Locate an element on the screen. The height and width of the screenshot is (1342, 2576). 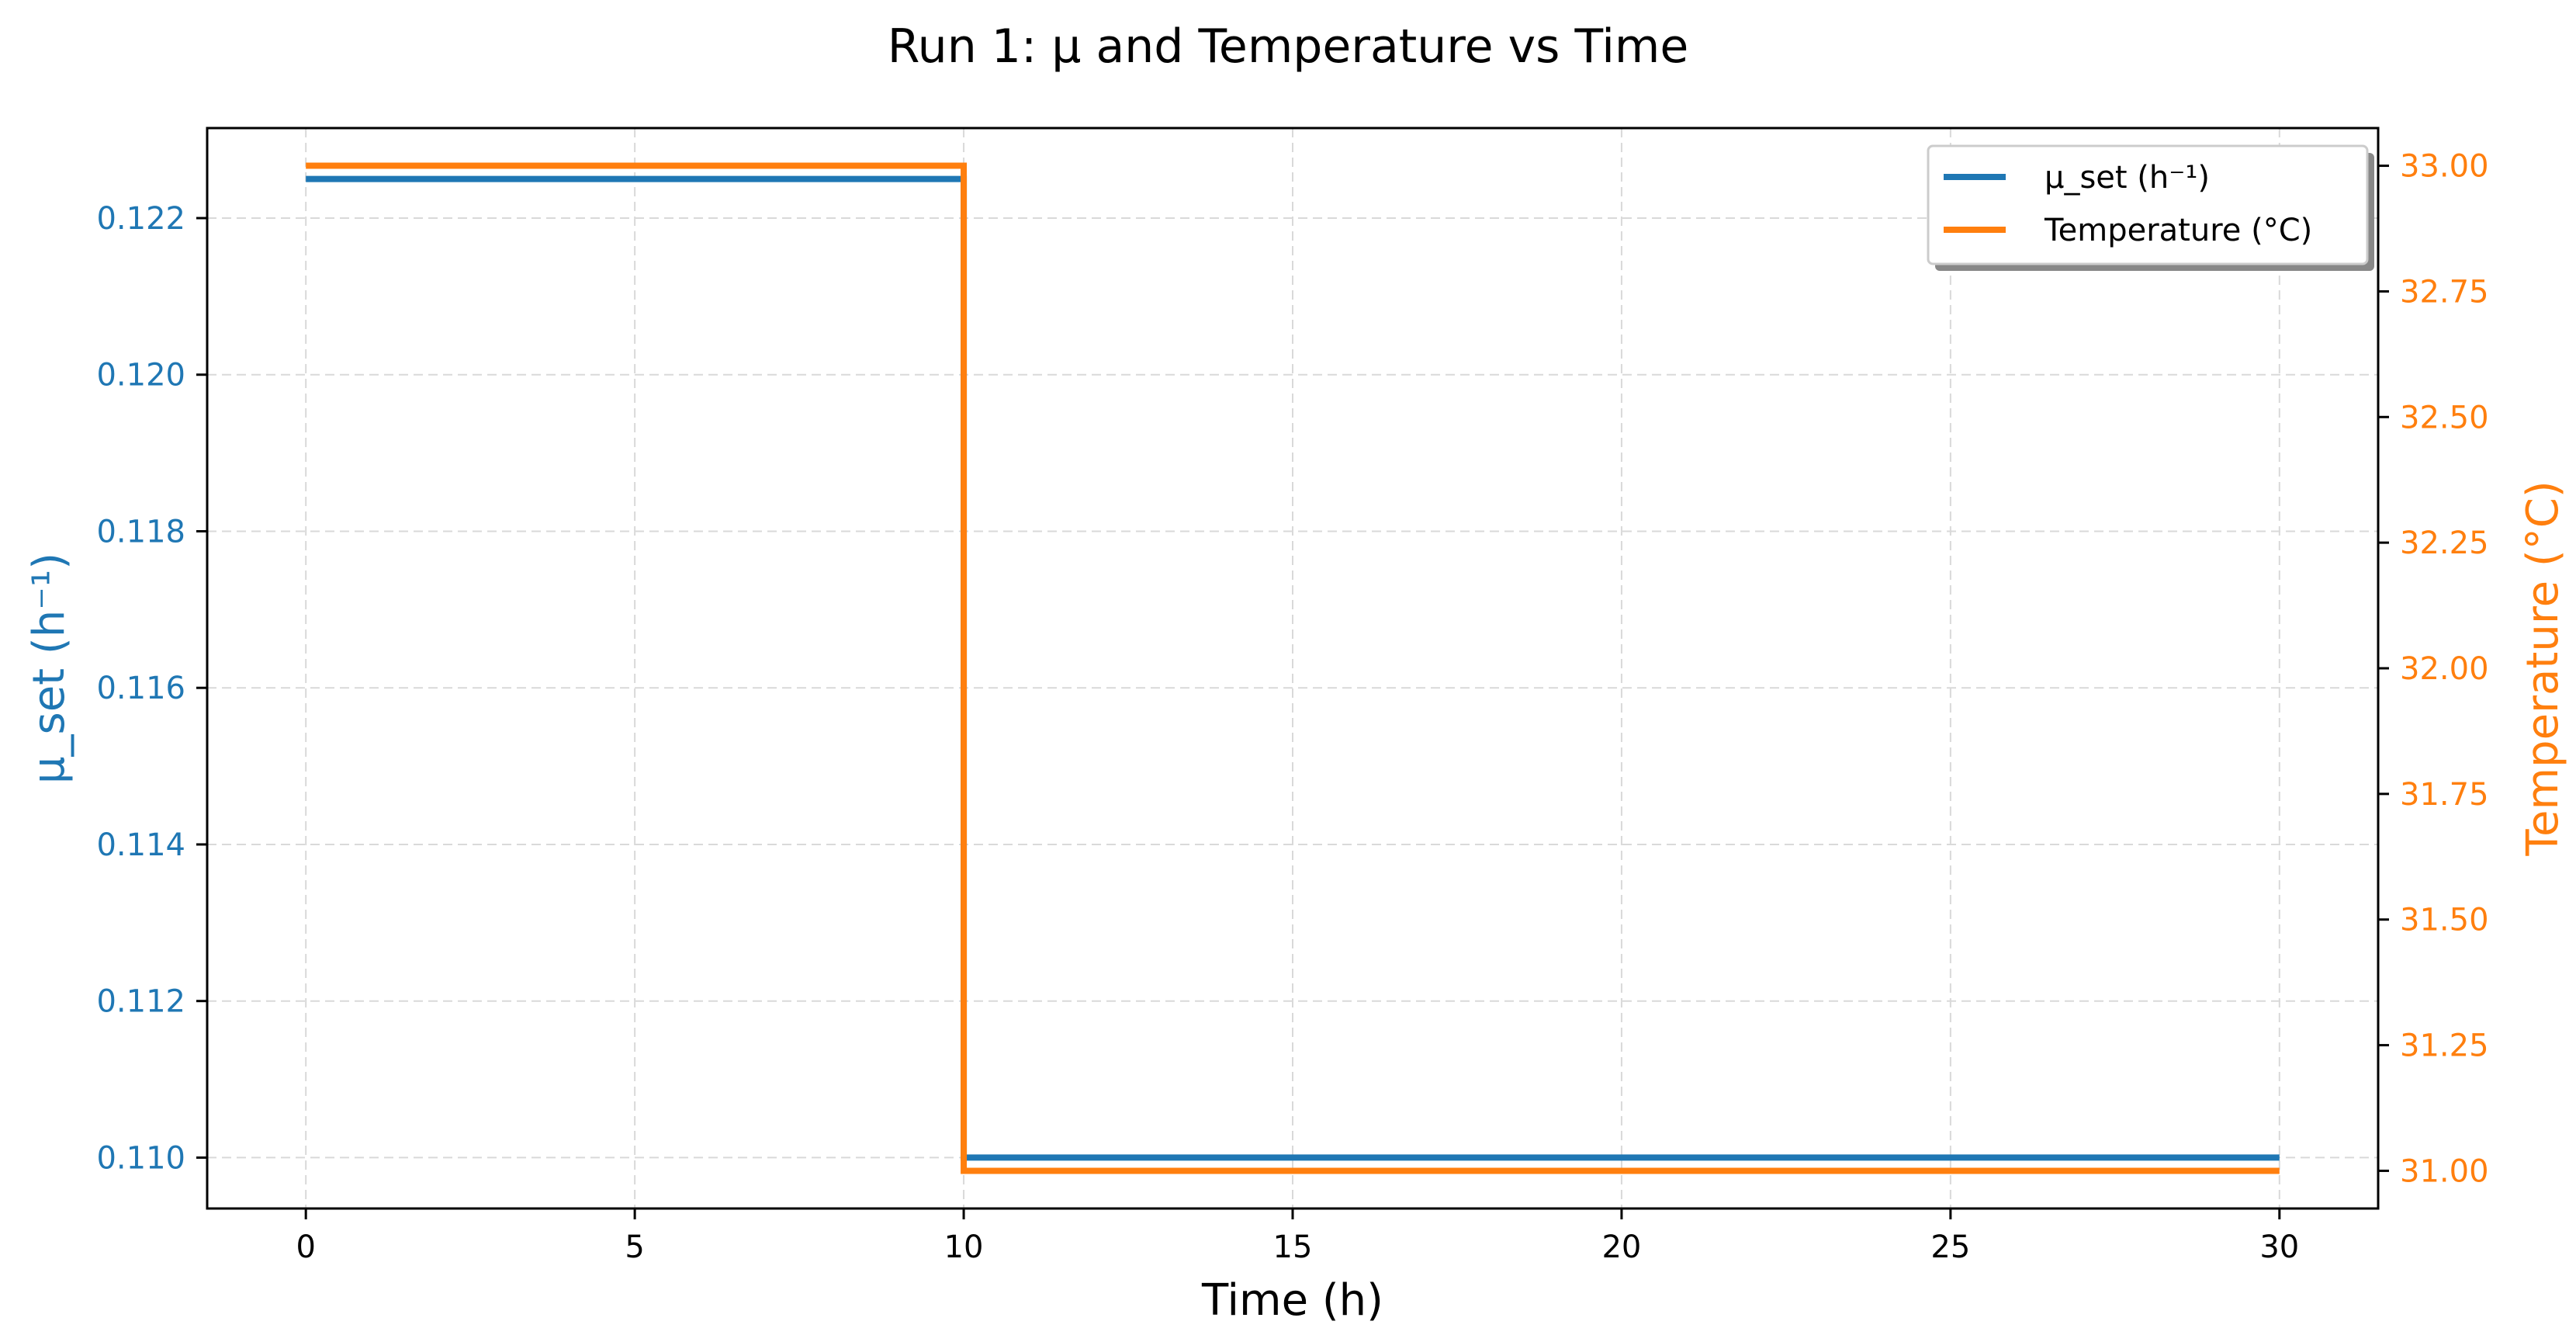
y-right-tick-label: 32.50 is located at coordinates (2444, 417).